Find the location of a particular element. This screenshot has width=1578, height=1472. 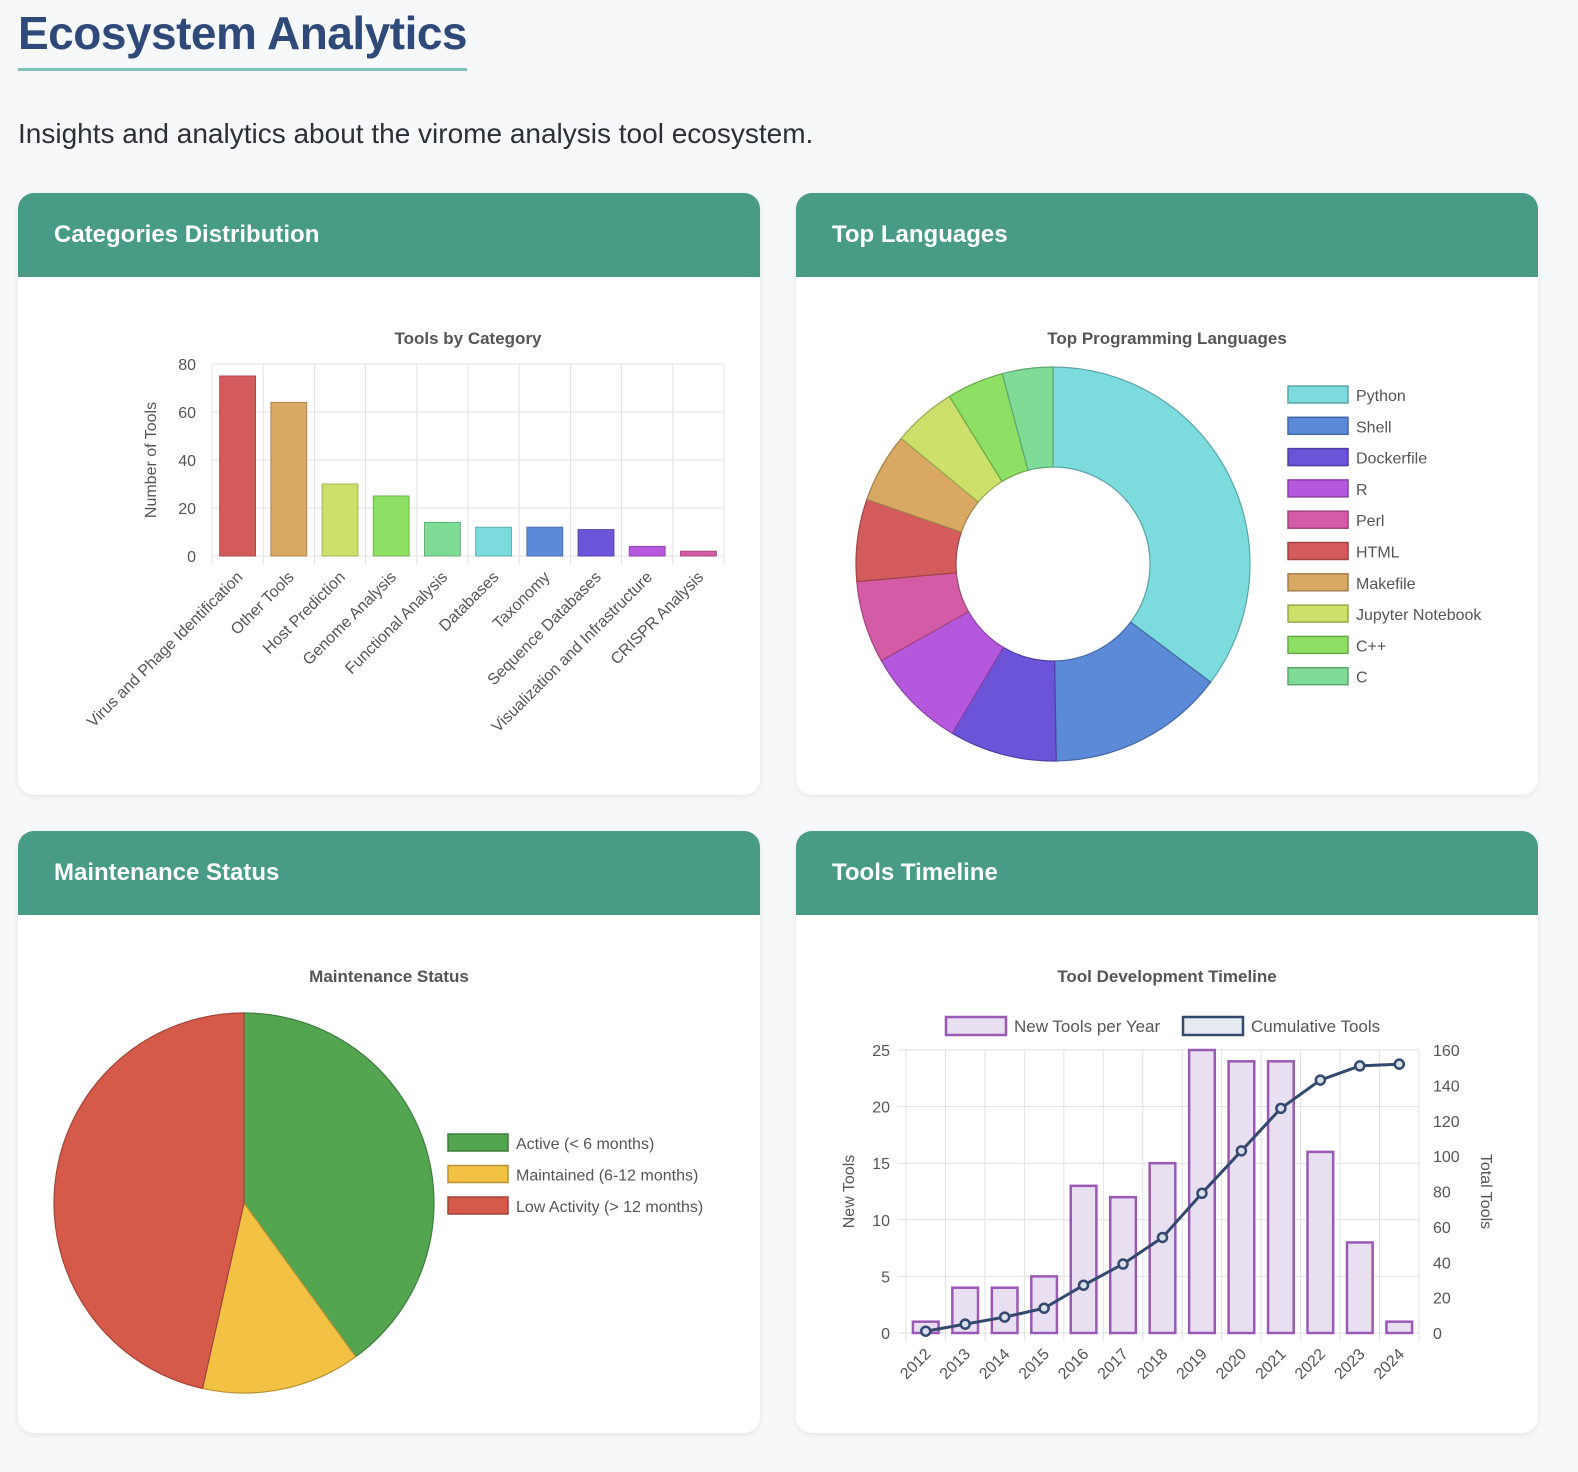

page-title: Ecosystem Analytics is located at coordinates (243, 38).